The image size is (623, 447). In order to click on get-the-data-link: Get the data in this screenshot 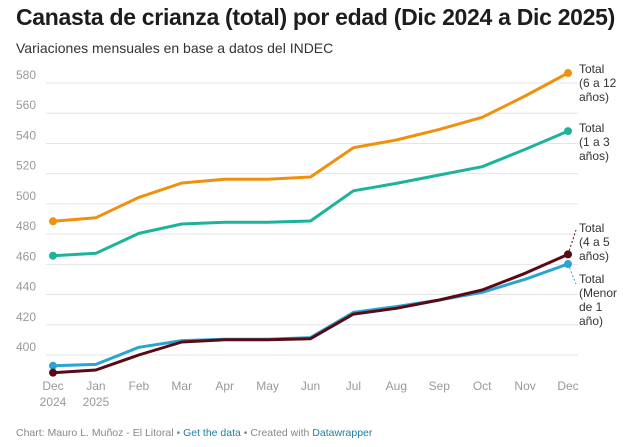, I will do `click(212, 433)`.